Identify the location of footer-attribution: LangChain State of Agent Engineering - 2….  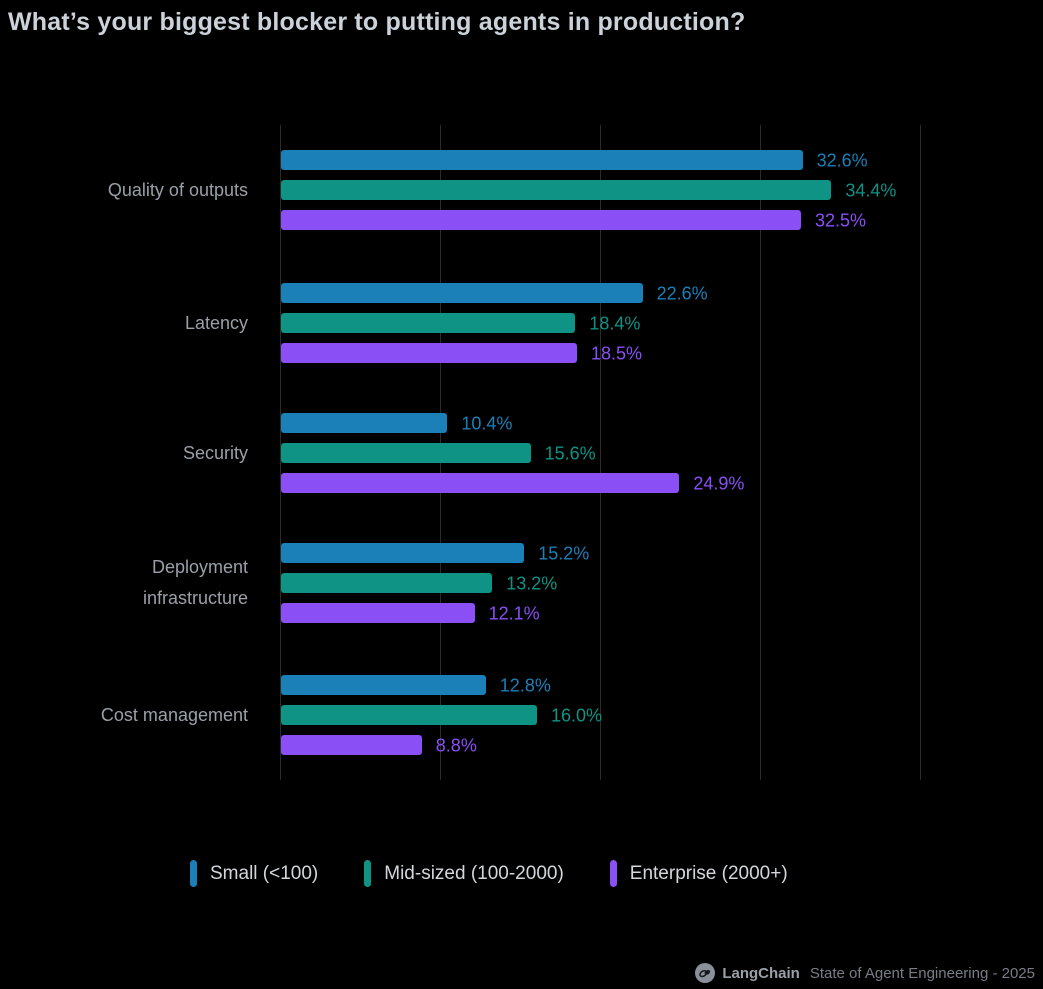
(865, 973).